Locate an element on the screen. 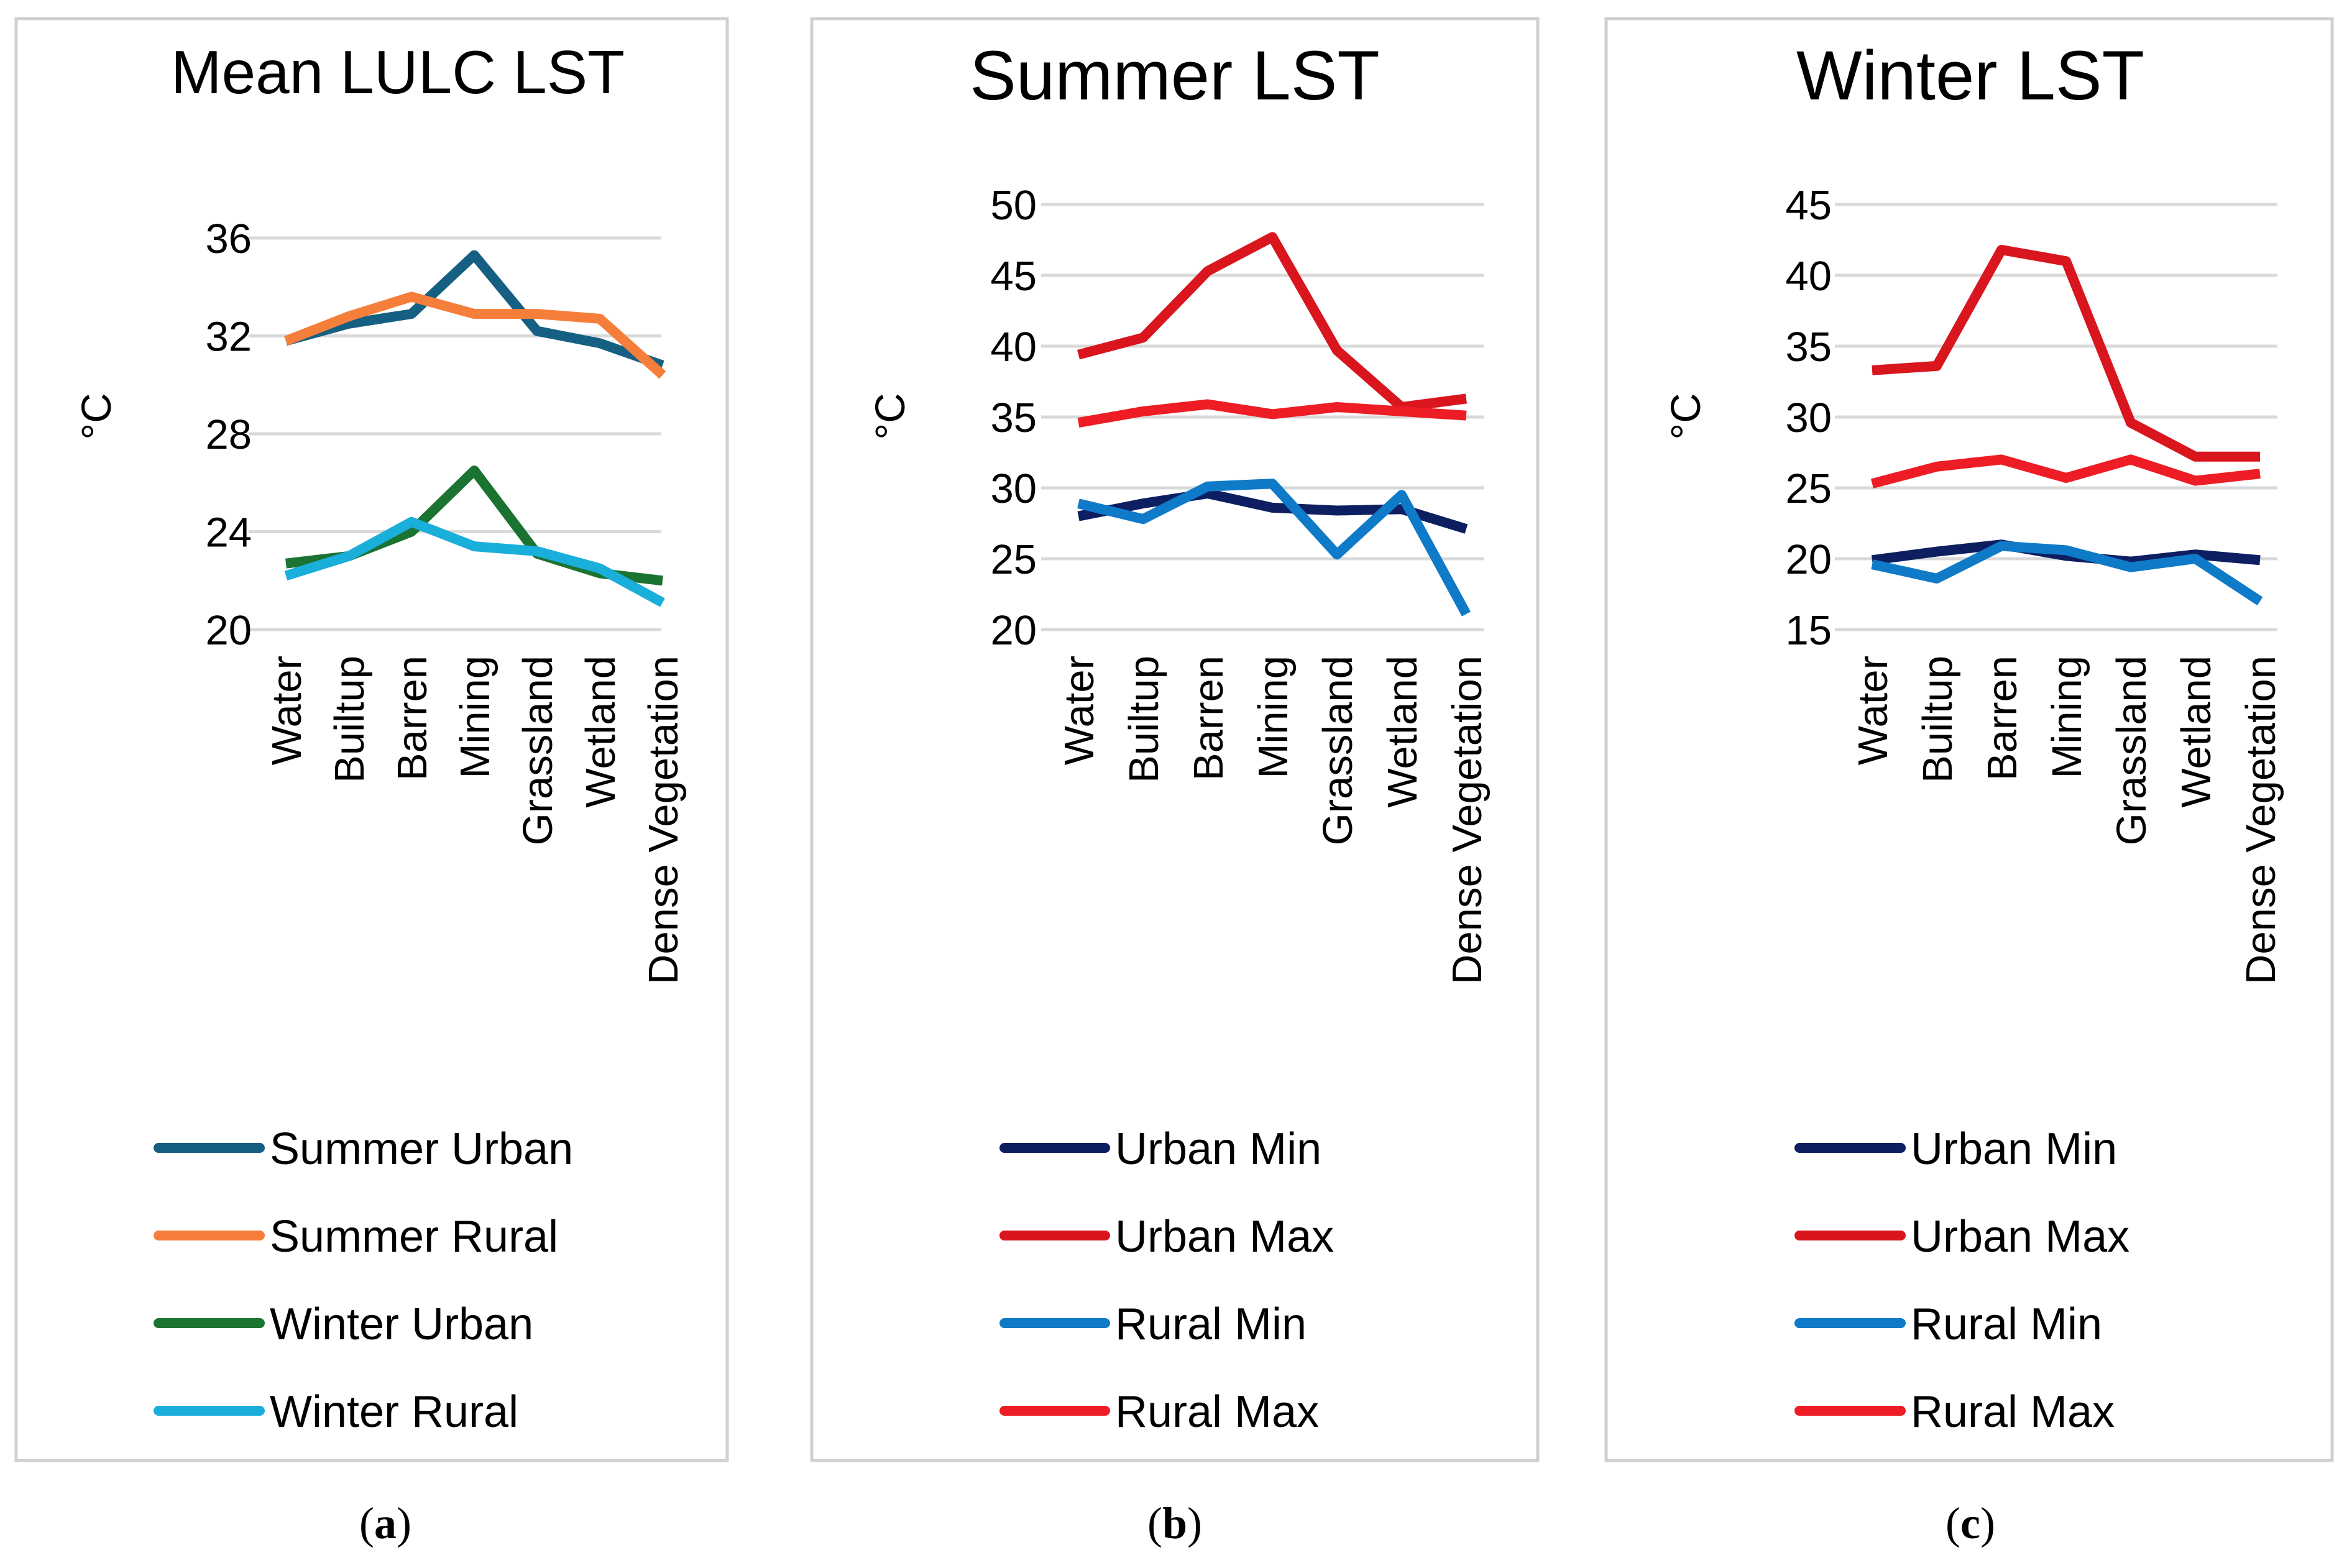 The height and width of the screenshot is (1568, 2352). y-tick-label: 24 is located at coordinates (228, 533).